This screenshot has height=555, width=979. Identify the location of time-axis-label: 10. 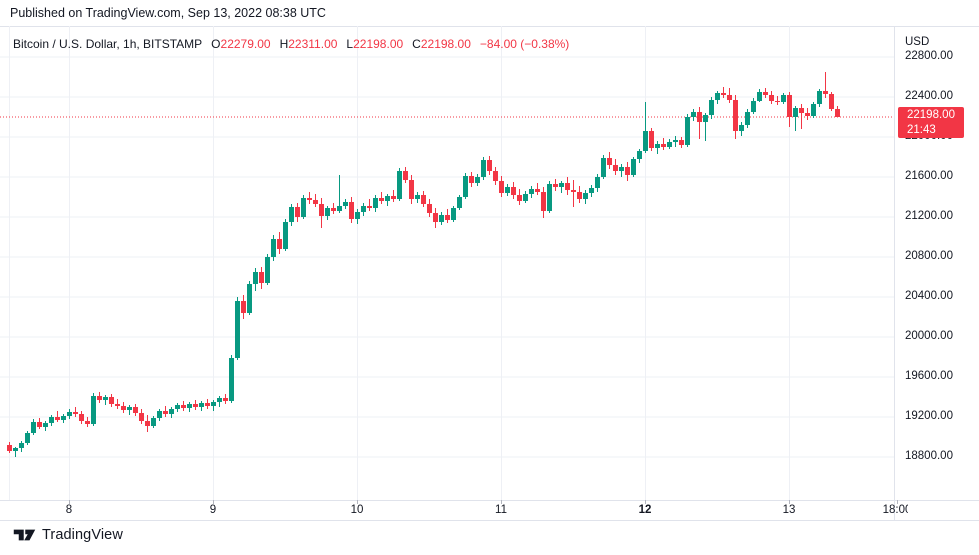
(357, 510).